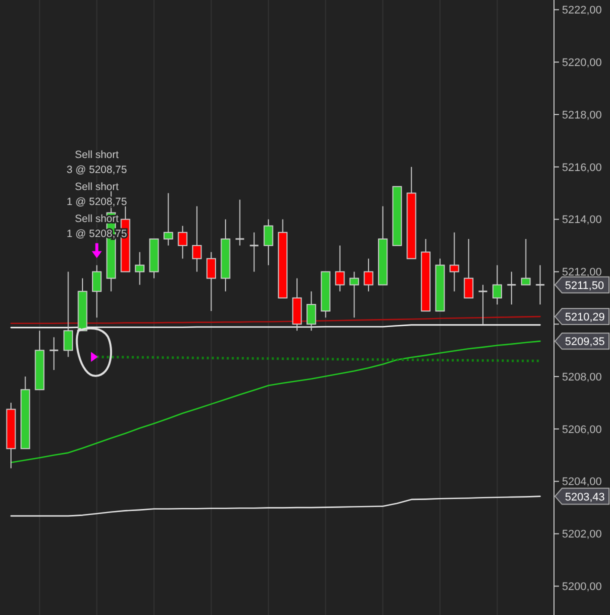 The width and height of the screenshot is (610, 615). I want to click on y-tick-label: 5212,00, so click(582, 272).